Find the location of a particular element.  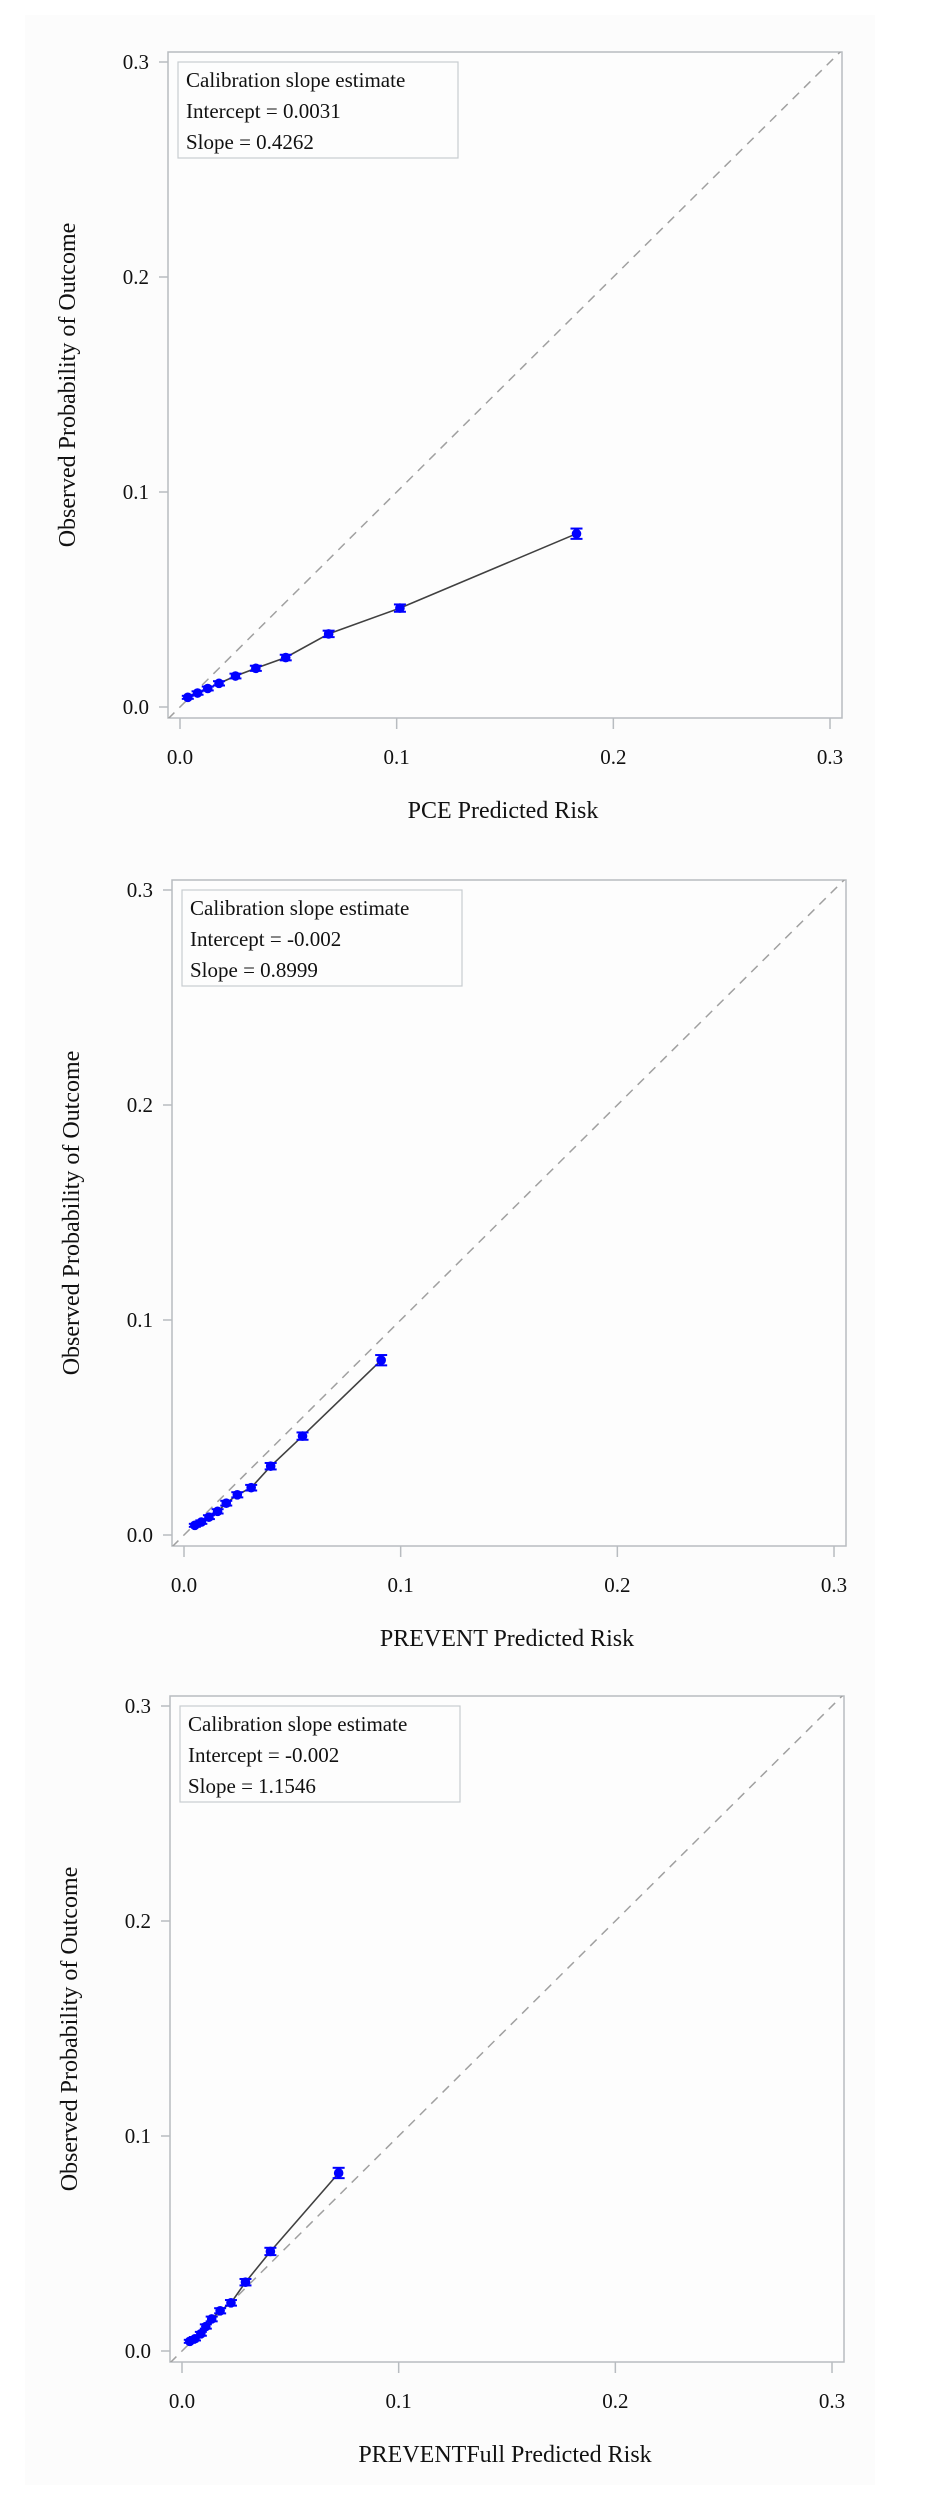

x-axis-label: PREVENT Predicted Risk is located at coordinates (507, 1639).